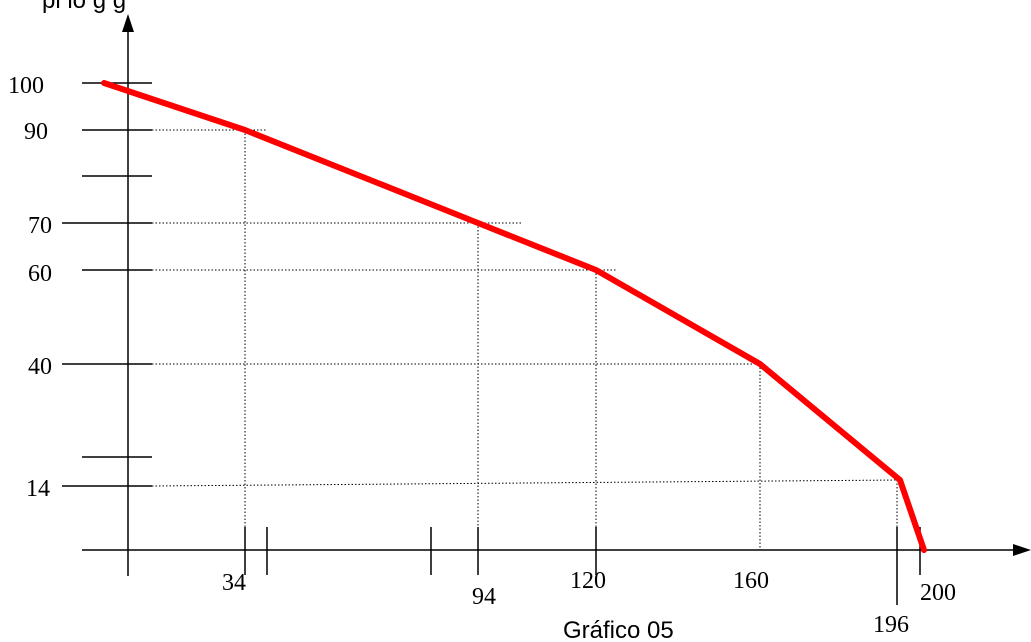 Image resolution: width=1031 pixels, height=642 pixels. What do you see at coordinates (234, 583) in the screenshot?
I see `x-tick-label-34: 34` at bounding box center [234, 583].